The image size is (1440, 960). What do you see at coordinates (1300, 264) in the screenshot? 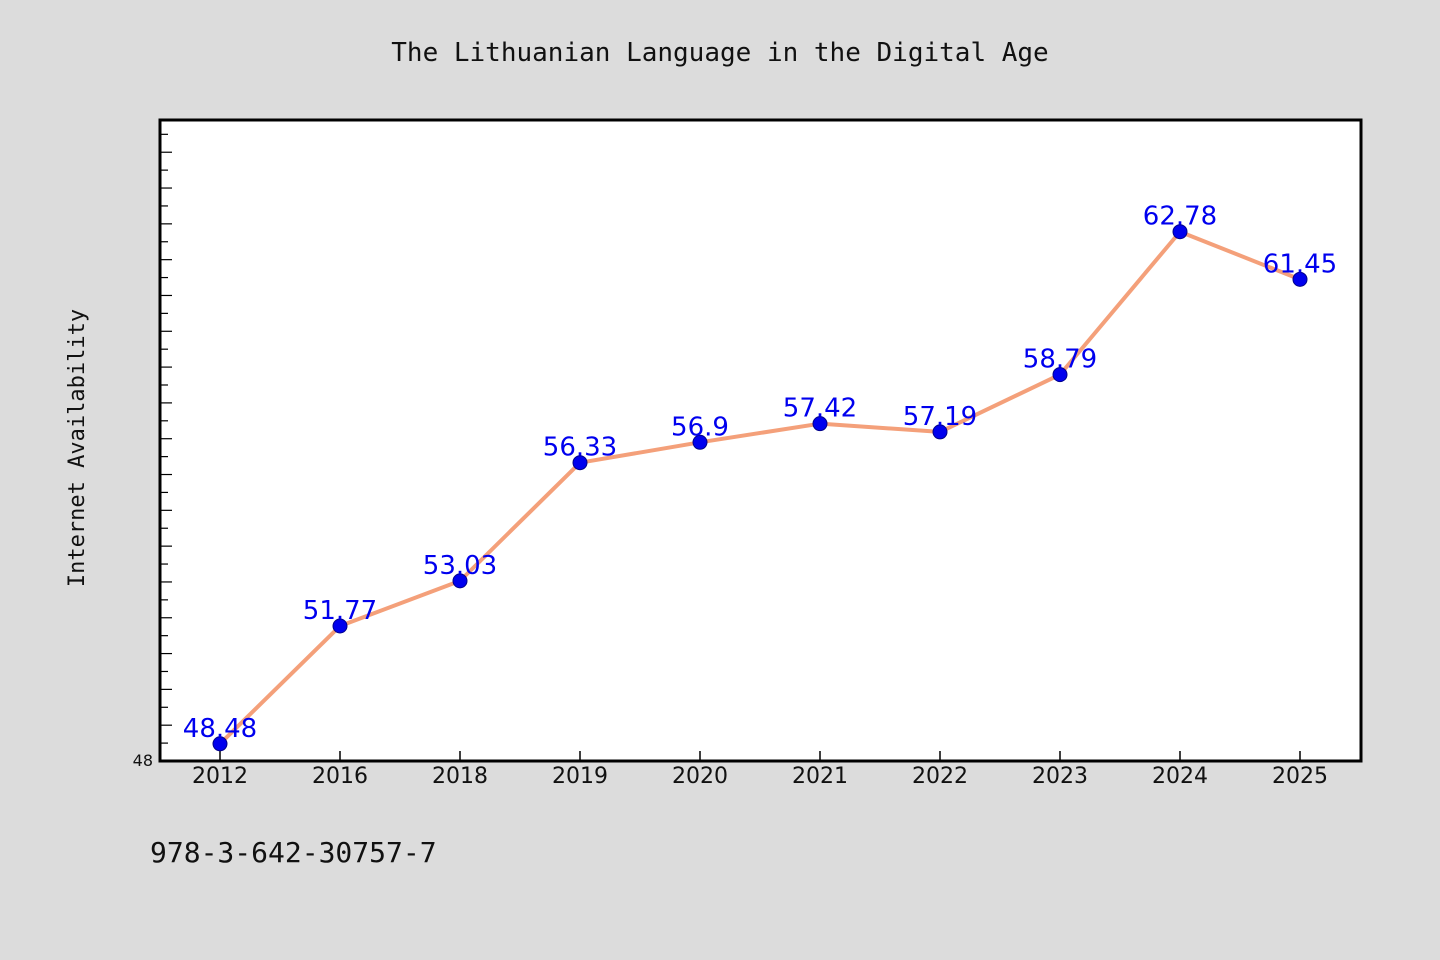
I see `data-label: 61.45` at bounding box center [1300, 264].